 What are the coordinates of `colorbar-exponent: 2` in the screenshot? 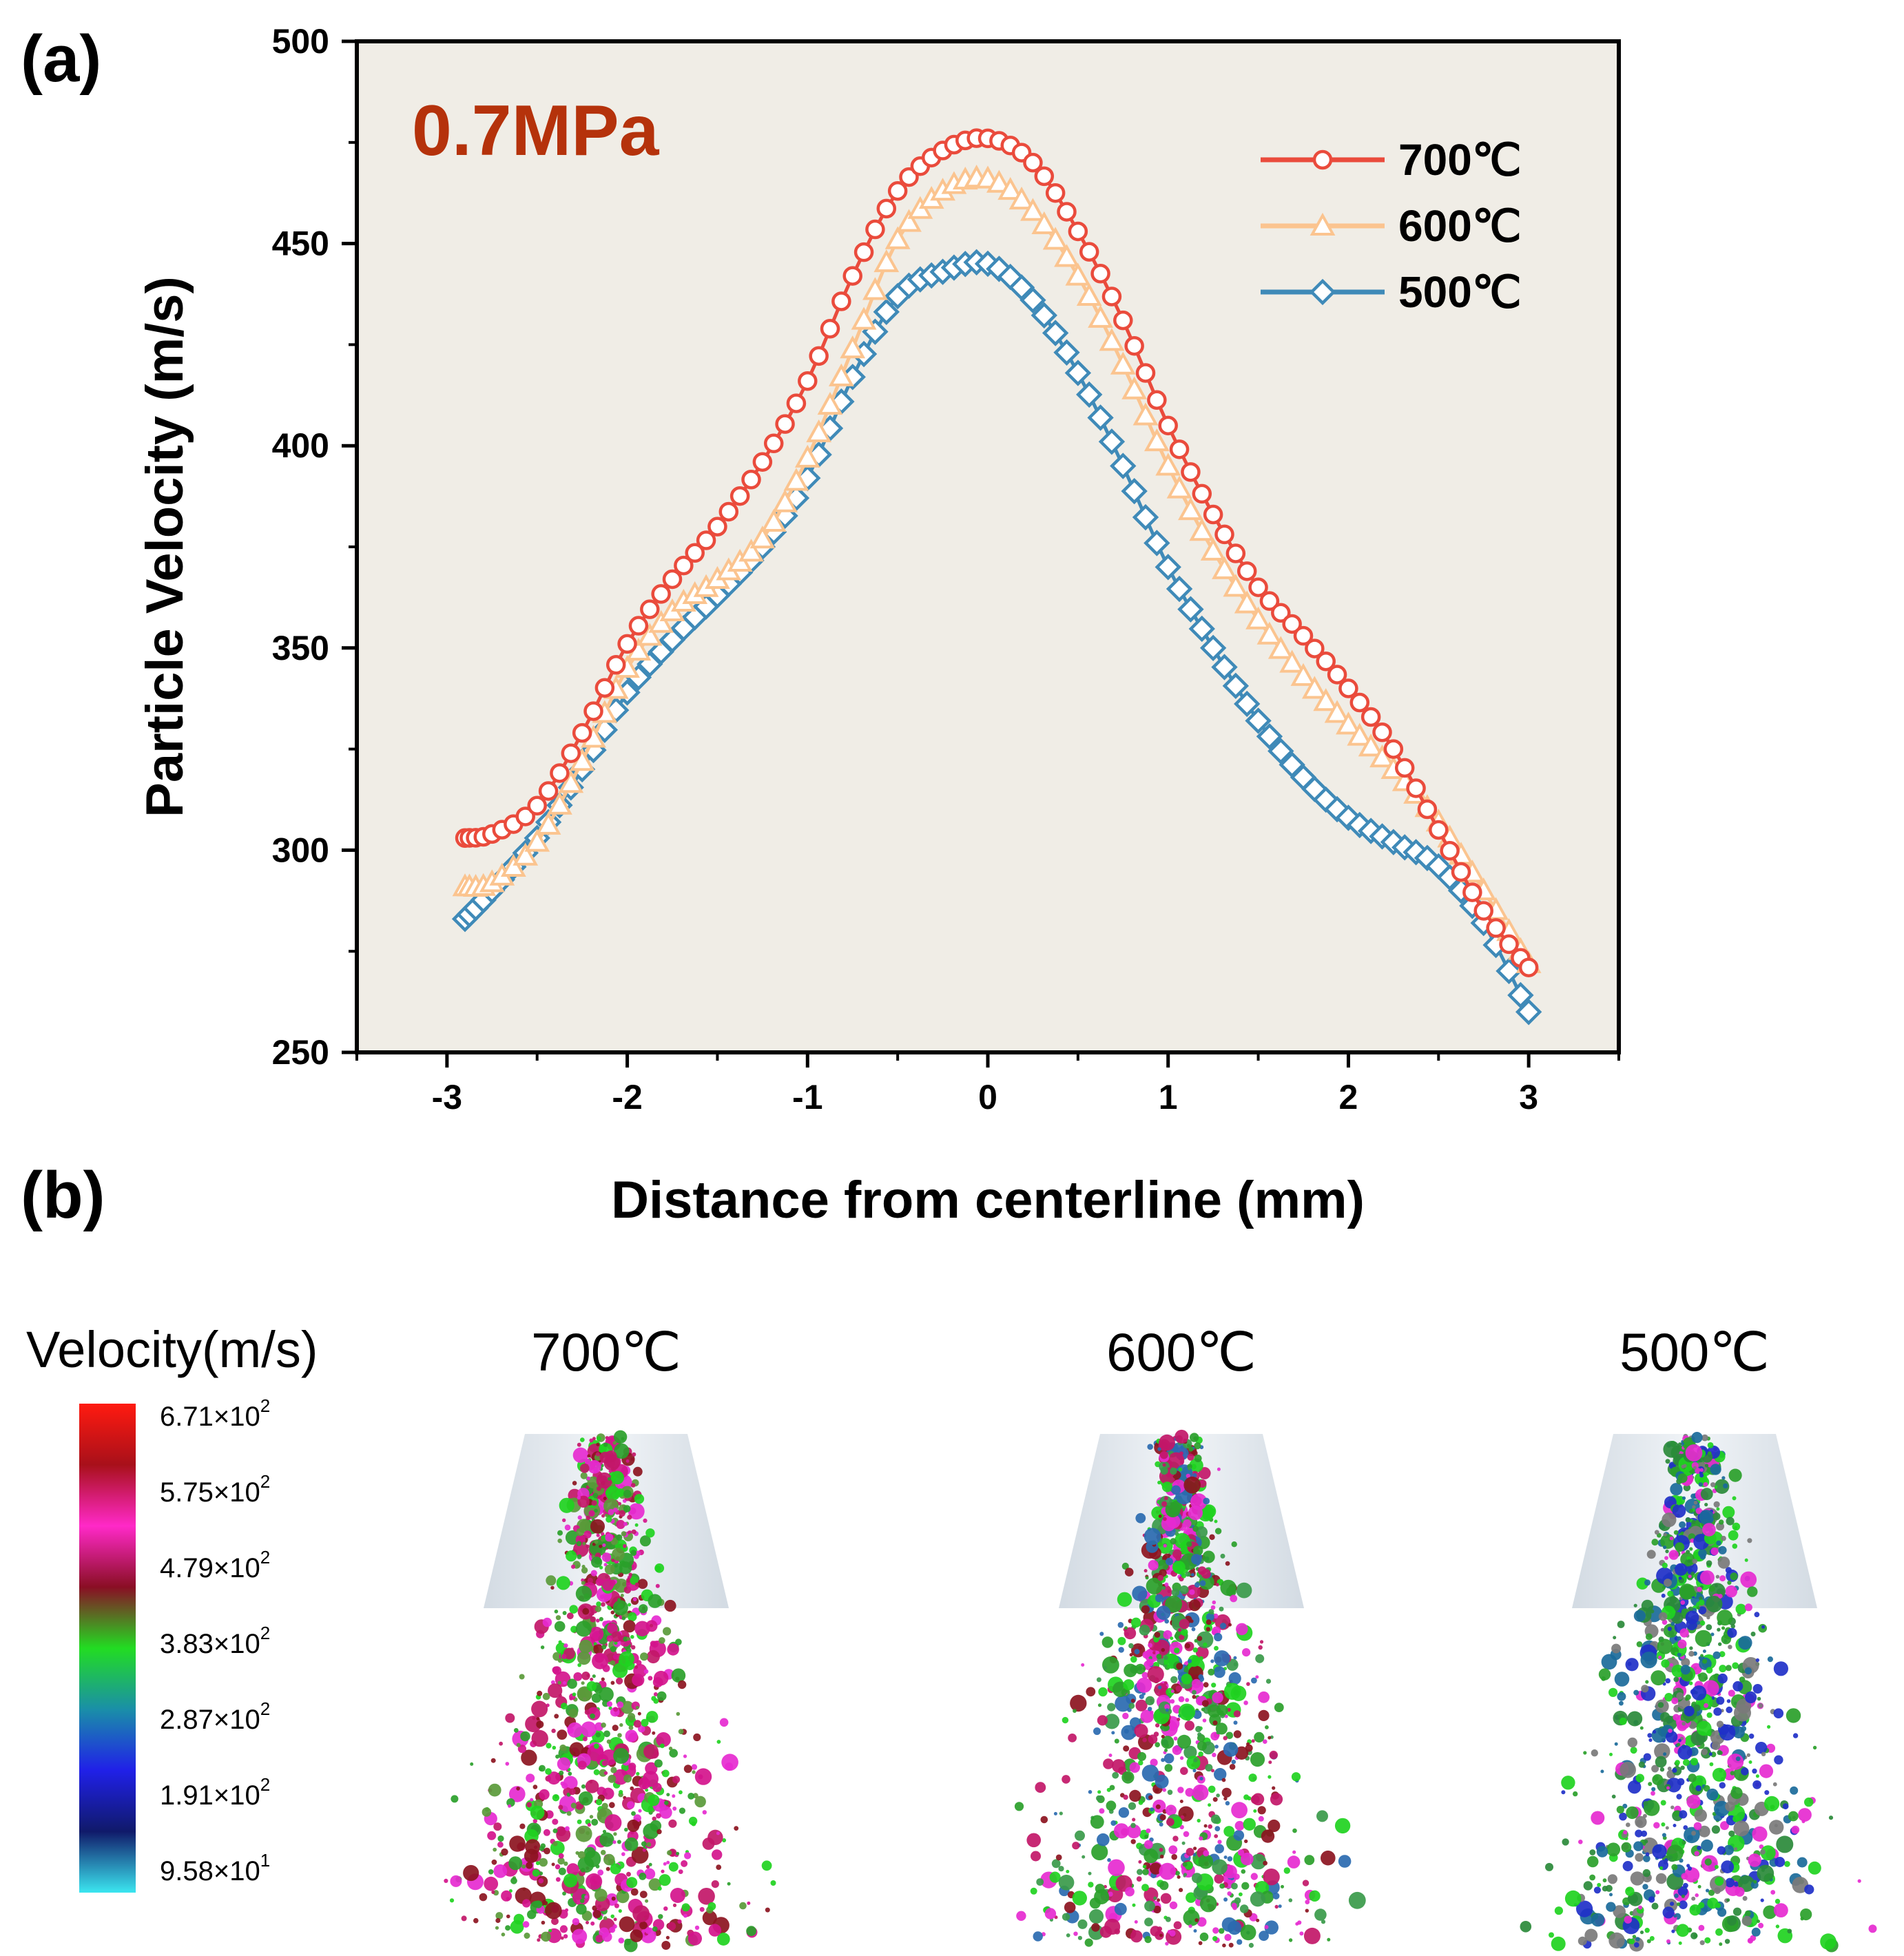 It's located at (265, 1784).